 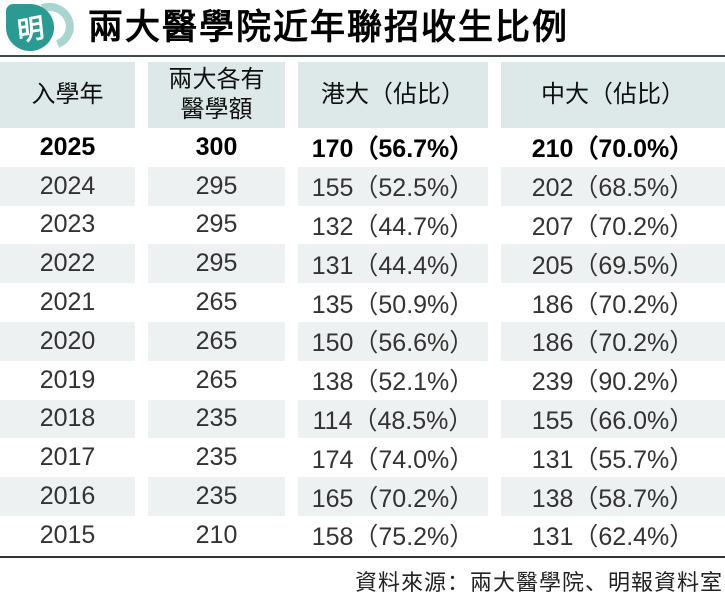 I want to click on masthead: 明 兩大醫學院近年聯招收生比例, so click(x=362, y=28).